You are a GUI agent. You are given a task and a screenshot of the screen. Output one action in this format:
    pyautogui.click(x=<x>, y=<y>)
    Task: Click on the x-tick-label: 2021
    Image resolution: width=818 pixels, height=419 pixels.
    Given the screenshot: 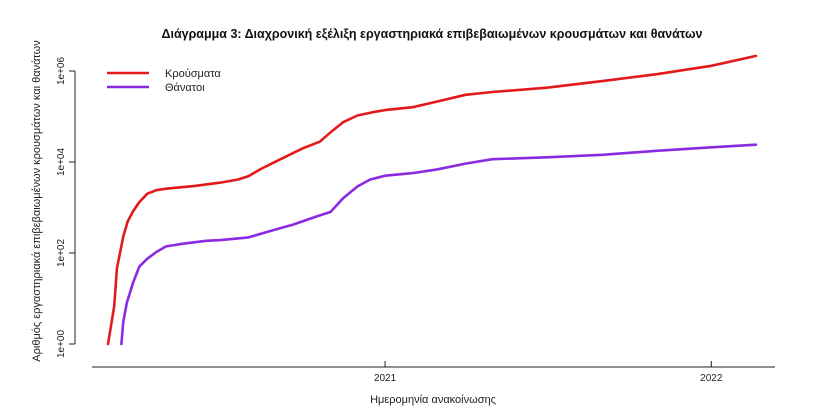 What is the action you would take?
    pyautogui.click(x=385, y=378)
    